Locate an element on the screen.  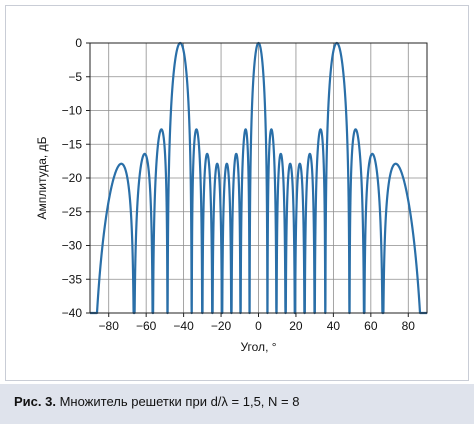
y-tick-label: −10 is located at coordinates (72, 111).